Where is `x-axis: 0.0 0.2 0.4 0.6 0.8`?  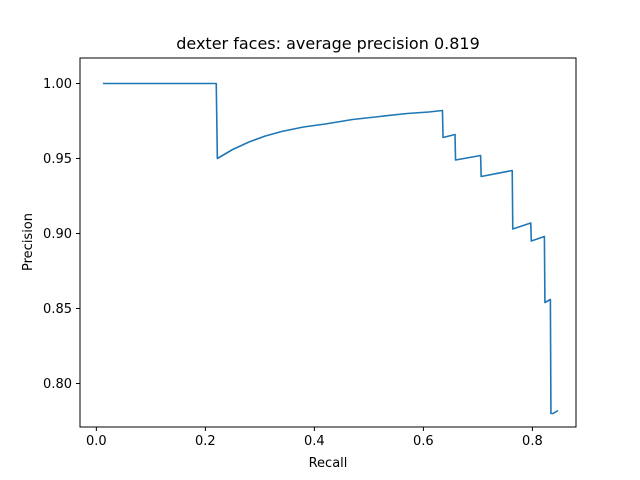
x-axis: 0.0 0.2 0.4 0.6 0.8 is located at coordinates (314, 438).